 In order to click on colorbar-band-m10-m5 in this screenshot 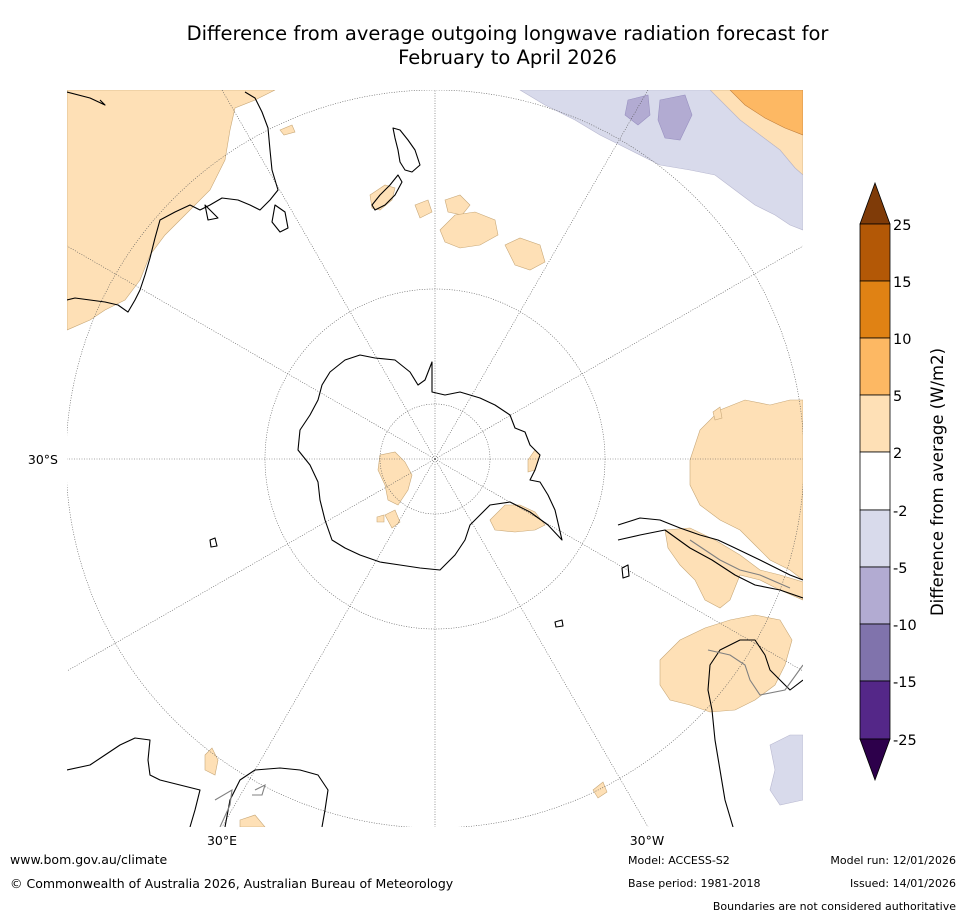, I will do `click(875, 595)`.